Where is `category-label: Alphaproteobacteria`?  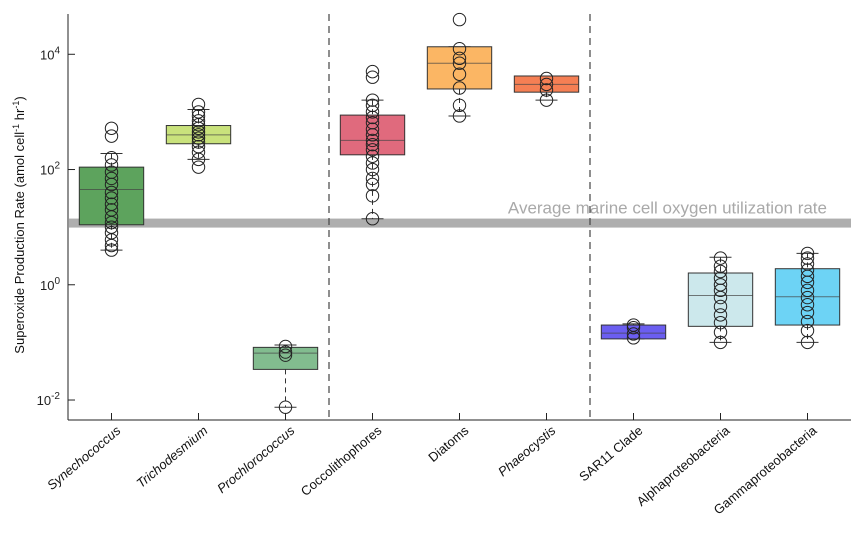 category-label: Alphaproteobacteria is located at coordinates (683, 465).